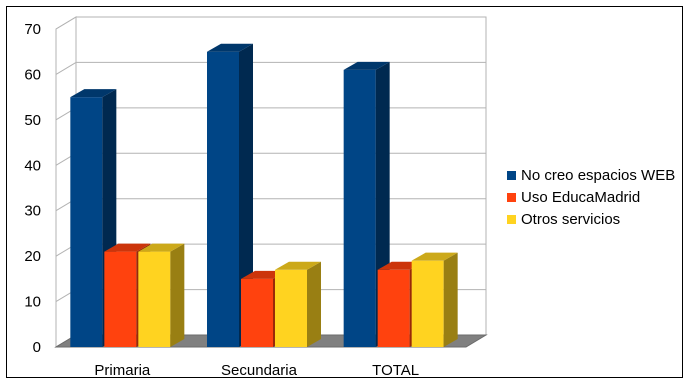  What do you see at coordinates (259, 370) in the screenshot?
I see `x-tick-label: Secundaria` at bounding box center [259, 370].